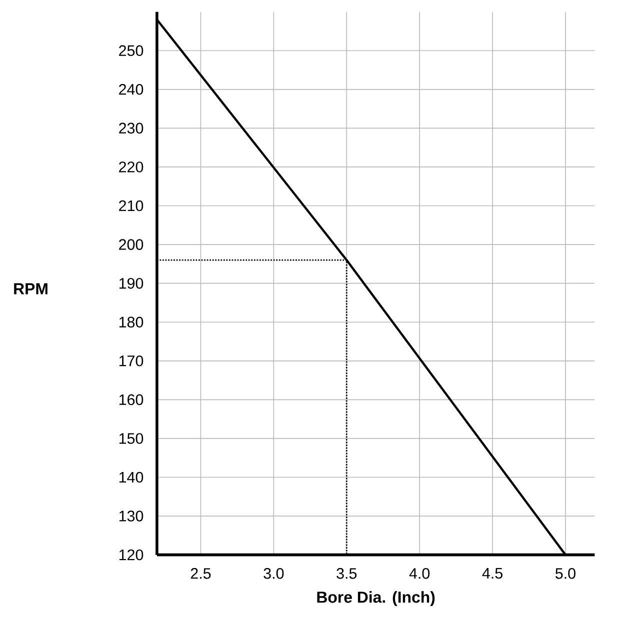 This screenshot has height=640, width=631. Describe the element at coordinates (131, 477) in the screenshot. I see `y-tick-label: 140` at that location.